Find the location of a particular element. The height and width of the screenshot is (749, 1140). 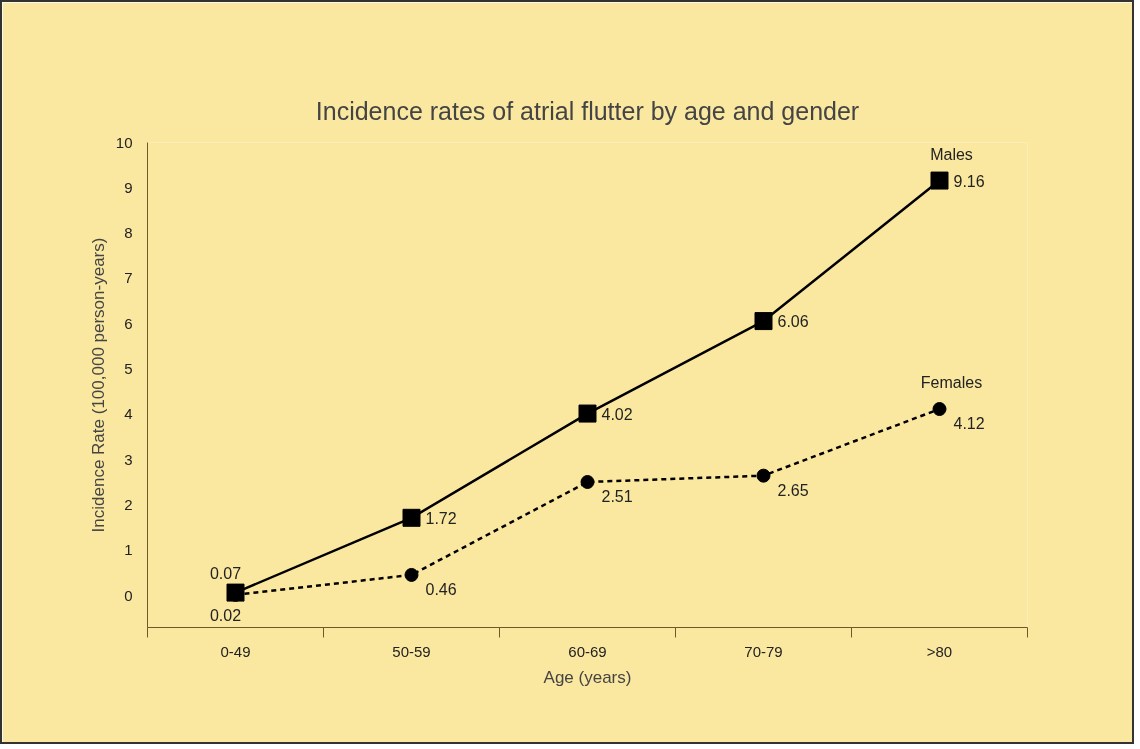

data-label: 0.02 is located at coordinates (225, 615).